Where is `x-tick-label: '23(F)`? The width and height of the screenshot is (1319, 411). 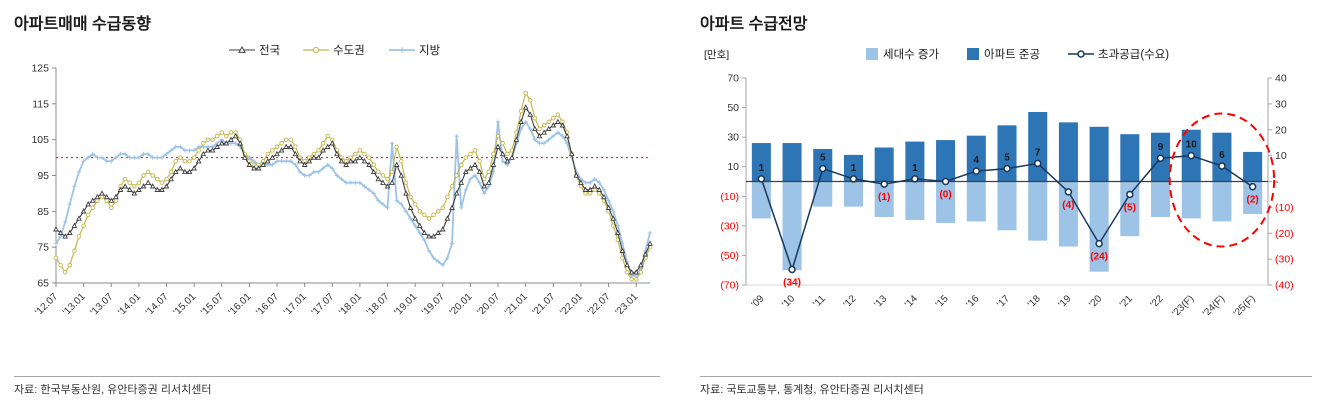
x-tick-label: '23(F) is located at coordinates (1183, 306).